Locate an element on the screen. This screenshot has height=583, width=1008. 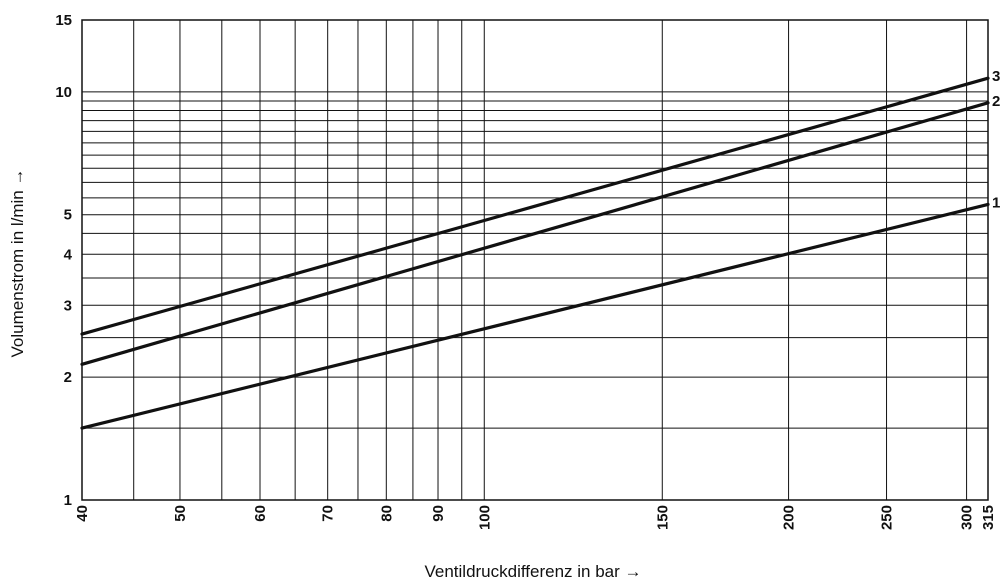
x-tick-label: 250 is located at coordinates (887, 517).